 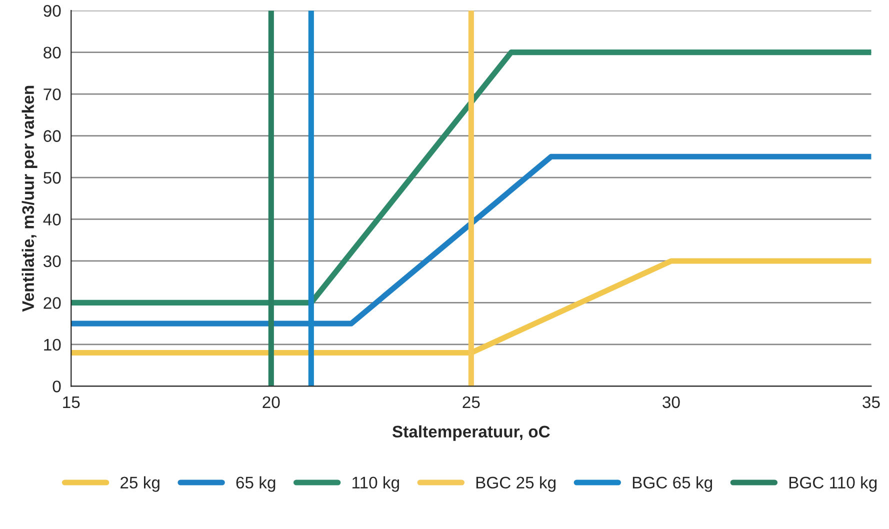 What do you see at coordinates (52, 136) in the screenshot?
I see `y-tick-label: 60` at bounding box center [52, 136].